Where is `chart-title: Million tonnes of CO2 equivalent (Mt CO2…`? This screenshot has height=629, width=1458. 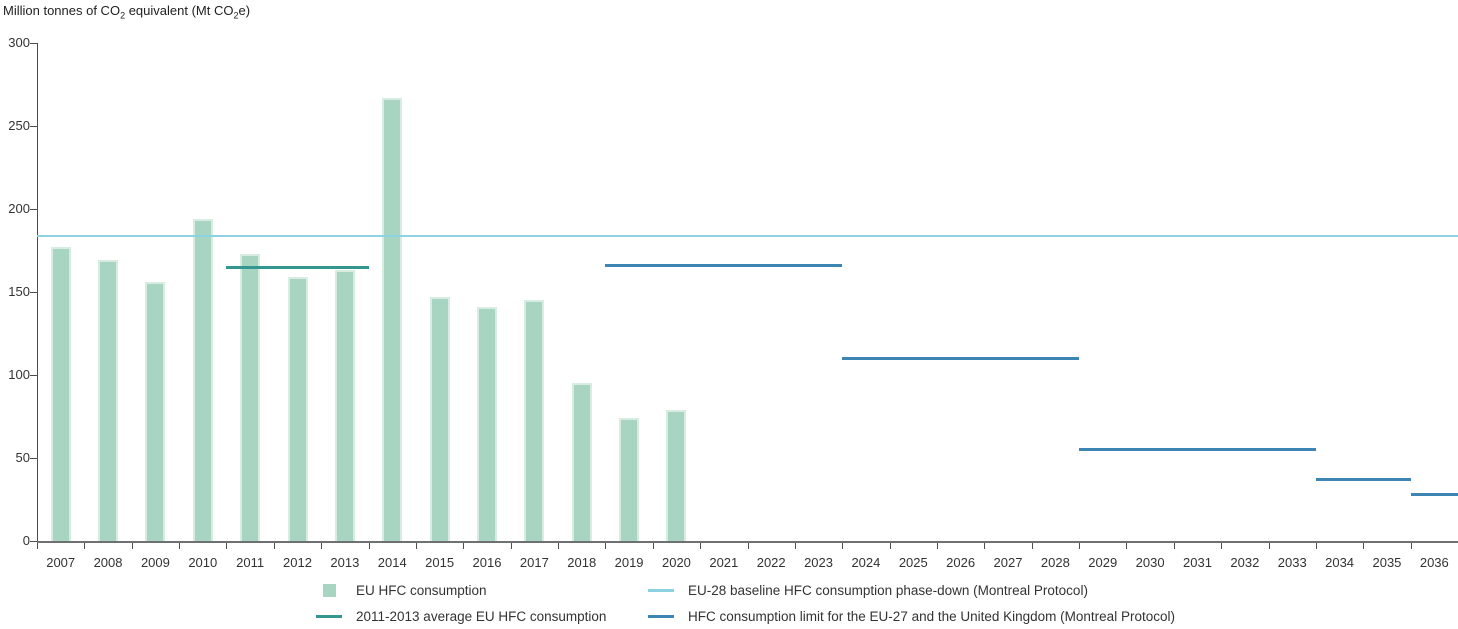 chart-title: Million tonnes of CO2 equivalent (Mt CO2… is located at coordinates (126, 12).